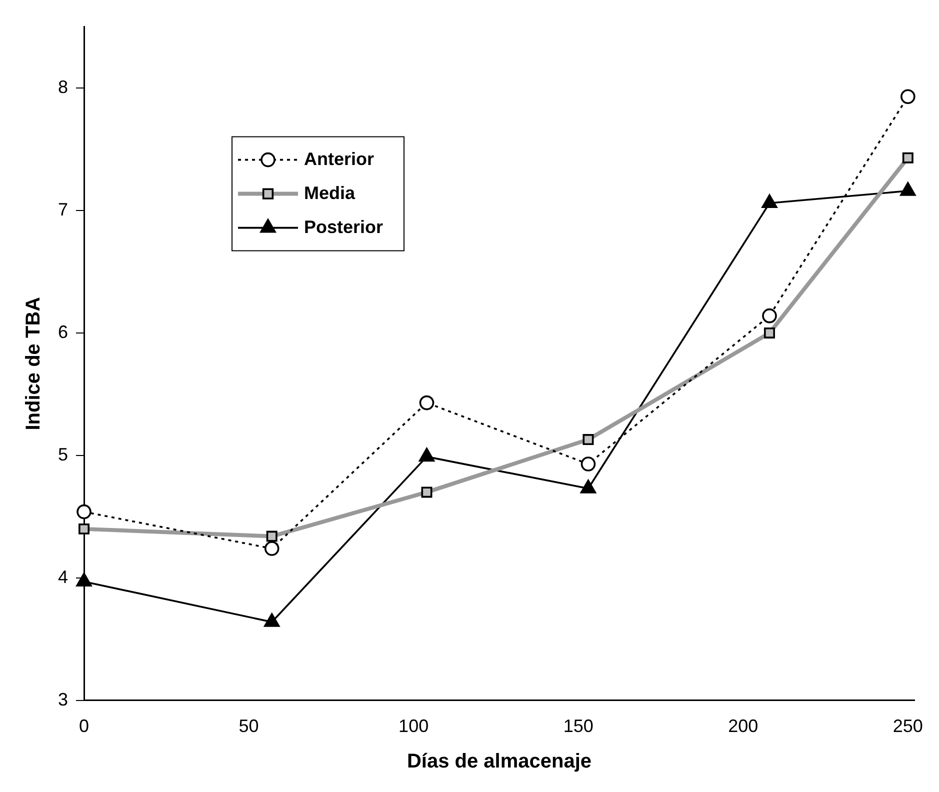  I want to click on y-tick-label: 6, so click(63, 332).